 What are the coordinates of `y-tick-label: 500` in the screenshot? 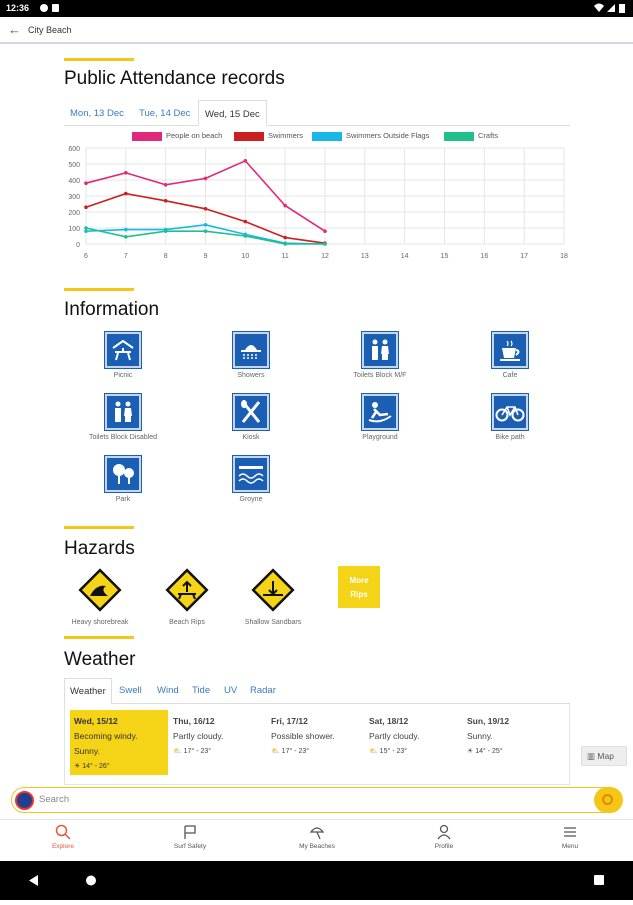 It's located at (74, 165).